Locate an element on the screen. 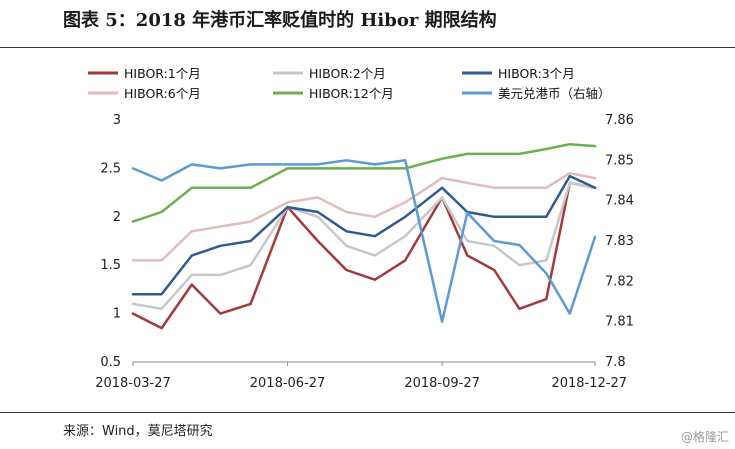 The height and width of the screenshot is (449, 735). source-note: 来源：Wind，莫尼塔研究 is located at coordinates (138, 431).